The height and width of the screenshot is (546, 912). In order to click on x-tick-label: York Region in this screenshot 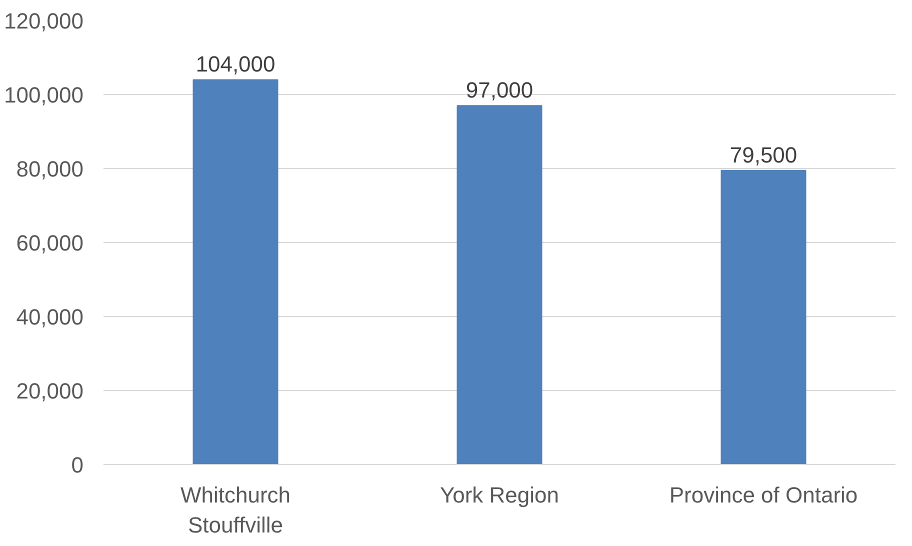, I will do `click(500, 495)`.